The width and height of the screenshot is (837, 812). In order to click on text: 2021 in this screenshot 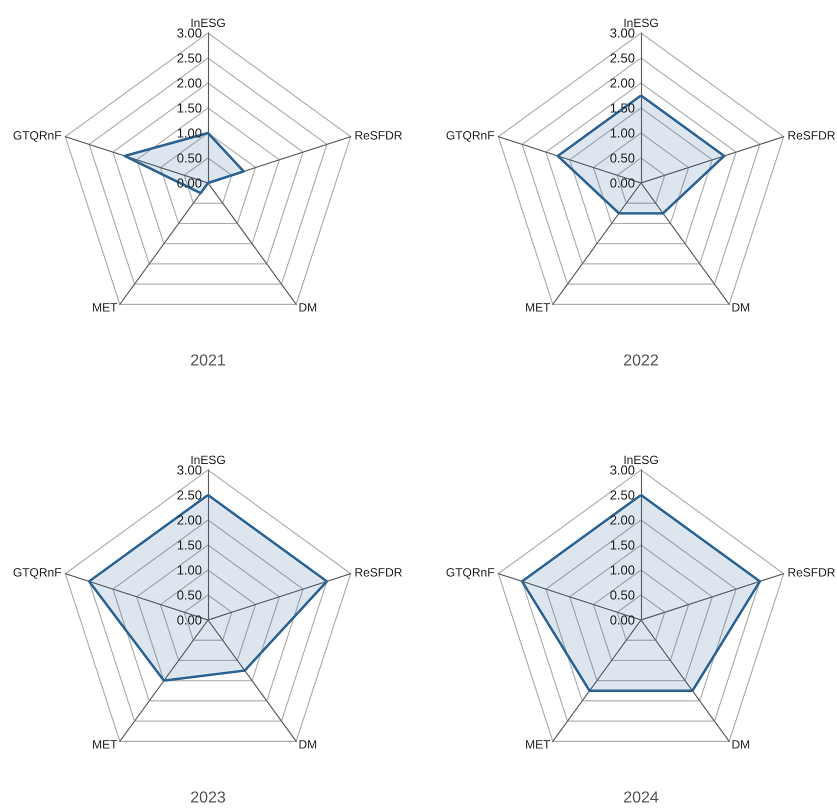, I will do `click(208, 361)`.